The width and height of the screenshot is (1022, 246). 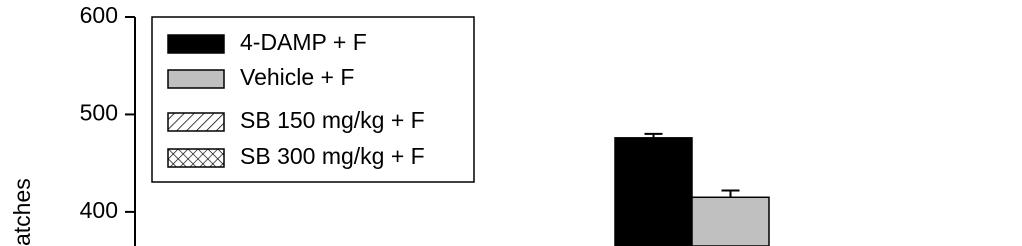 What do you see at coordinates (99, 210) in the screenshot?
I see `y-tick-label: 400` at bounding box center [99, 210].